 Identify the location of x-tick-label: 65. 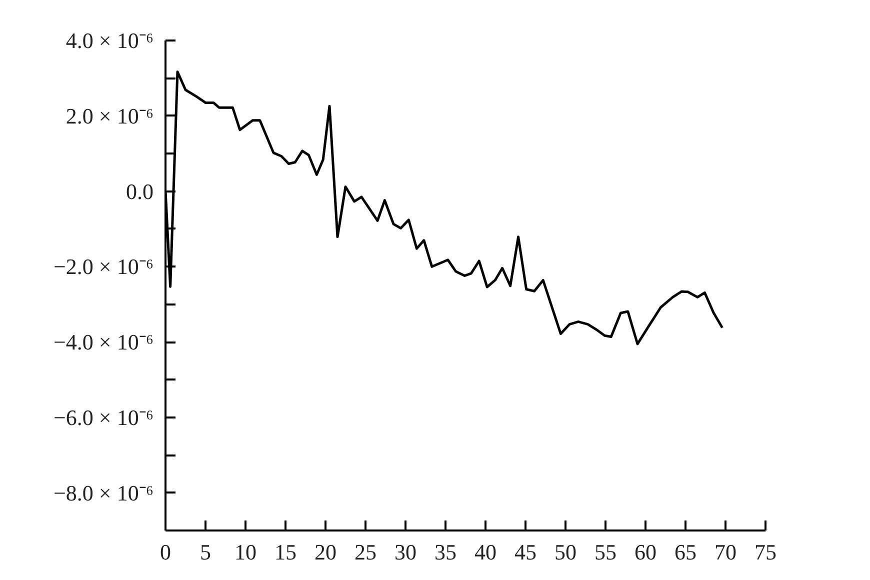
(685, 552).